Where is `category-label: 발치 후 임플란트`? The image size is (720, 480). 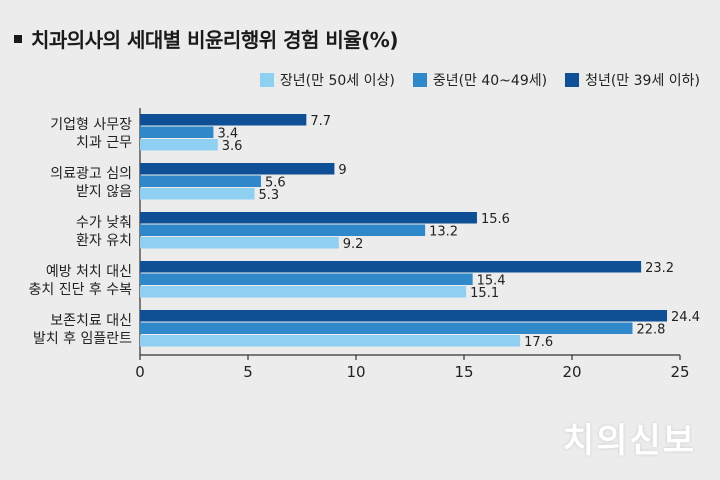
category-label: 발치 후 임플란트 is located at coordinates (82, 339).